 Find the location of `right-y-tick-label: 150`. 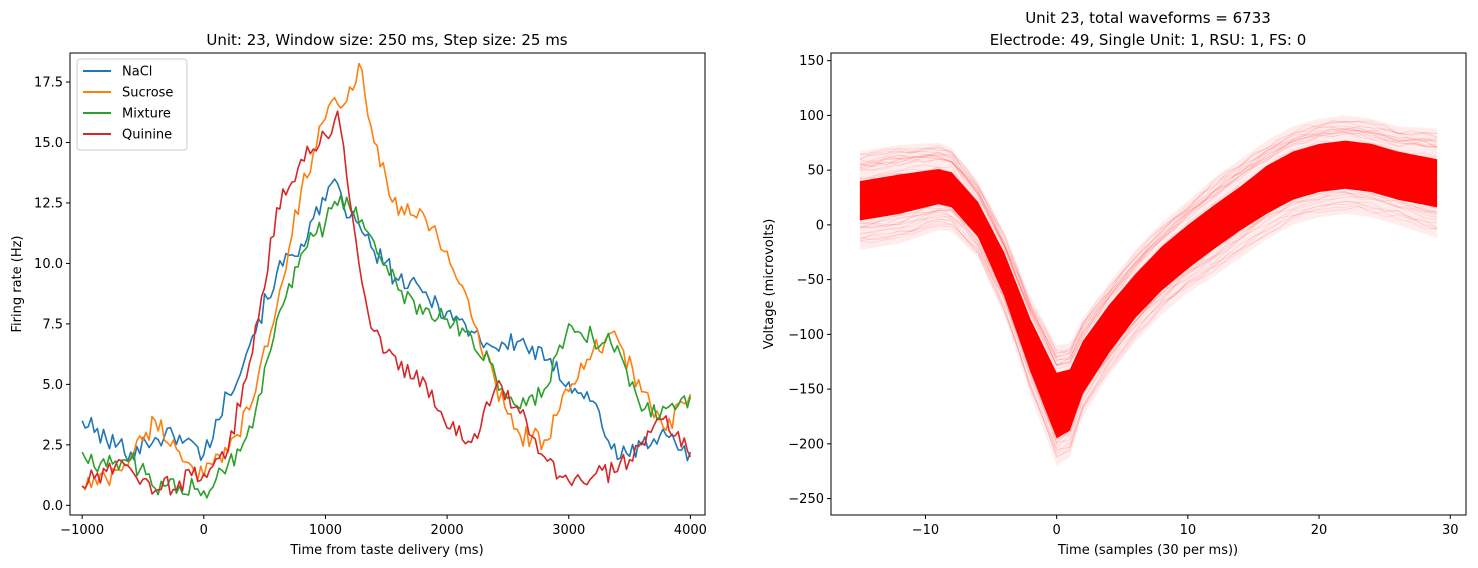

right-y-tick-label: 150 is located at coordinates (811, 61).